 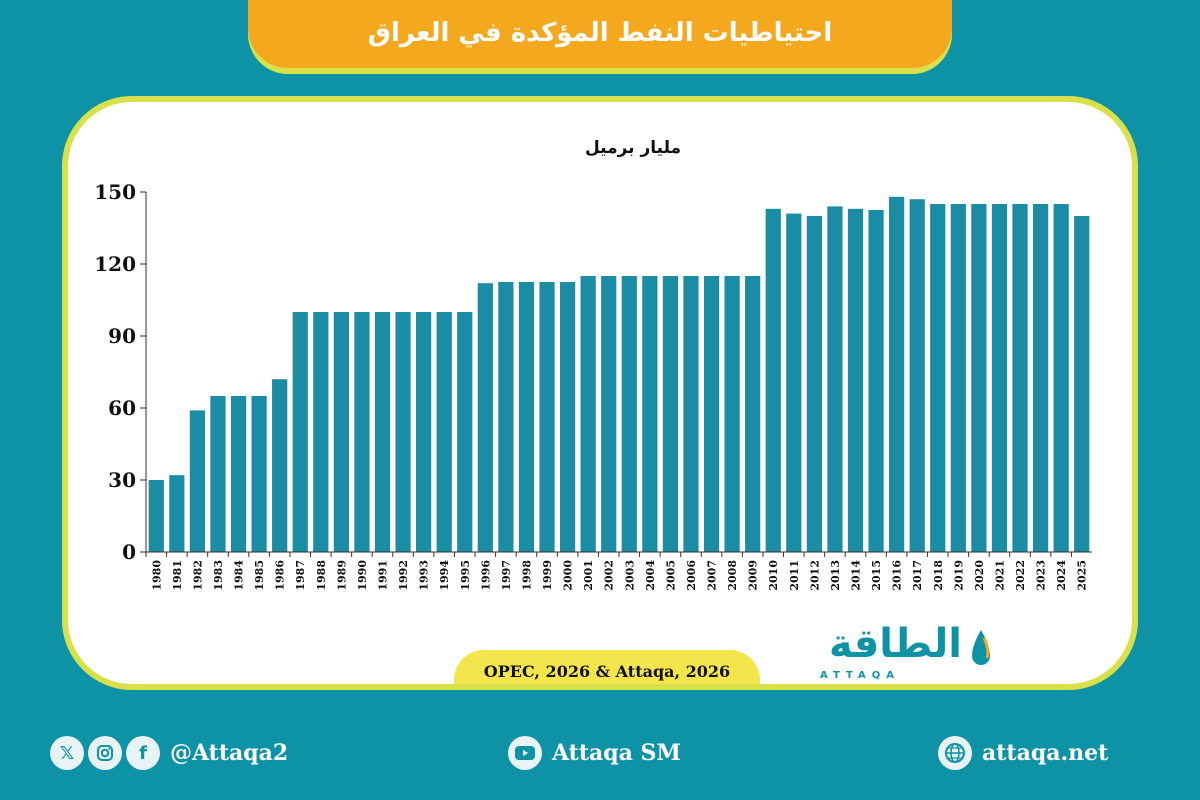 What do you see at coordinates (897, 575) in the screenshot?
I see `x-tick-label: 2016` at bounding box center [897, 575].